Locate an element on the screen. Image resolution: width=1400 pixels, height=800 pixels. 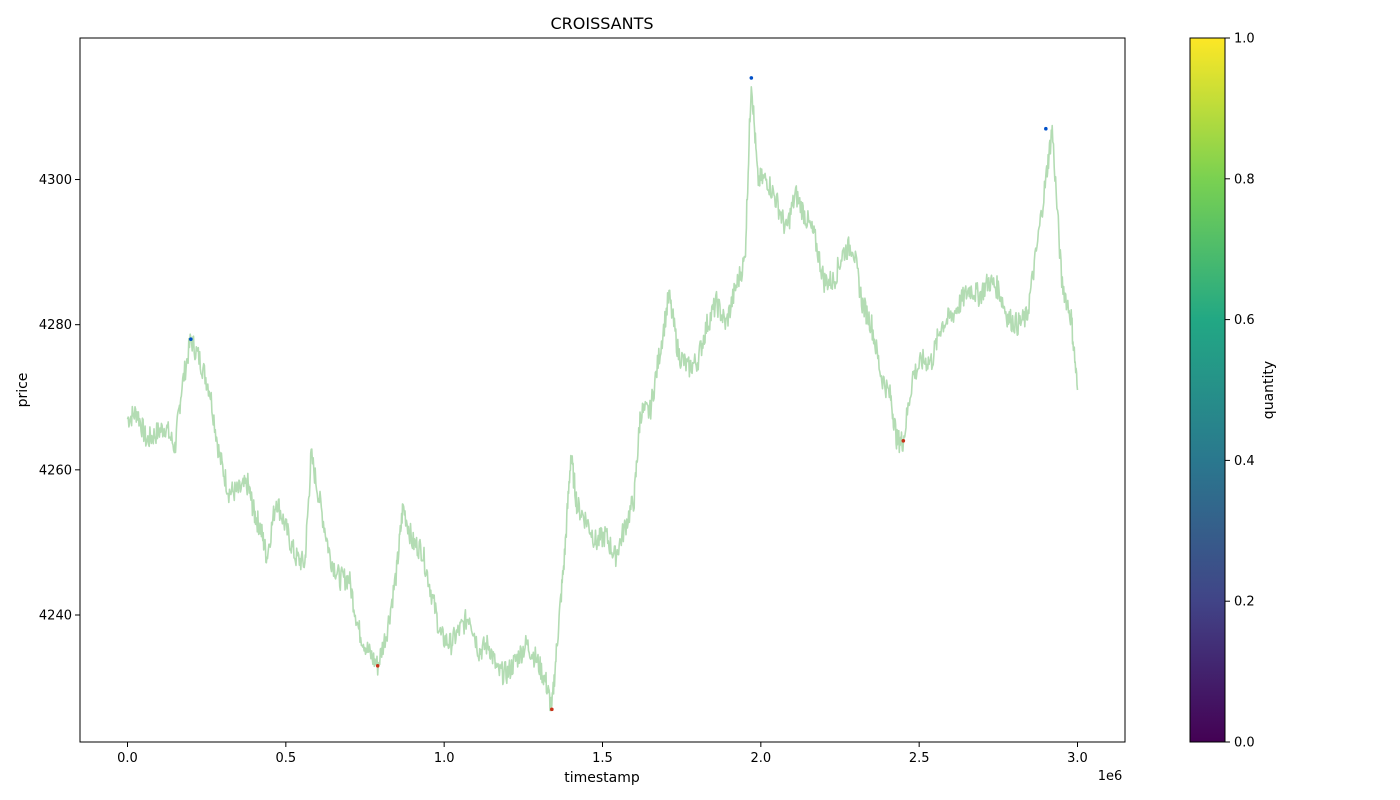
x-axis-ticks: 0.0 0.5 1.0 1.5 2.0 2.5 3.0 is located at coordinates (602, 754).